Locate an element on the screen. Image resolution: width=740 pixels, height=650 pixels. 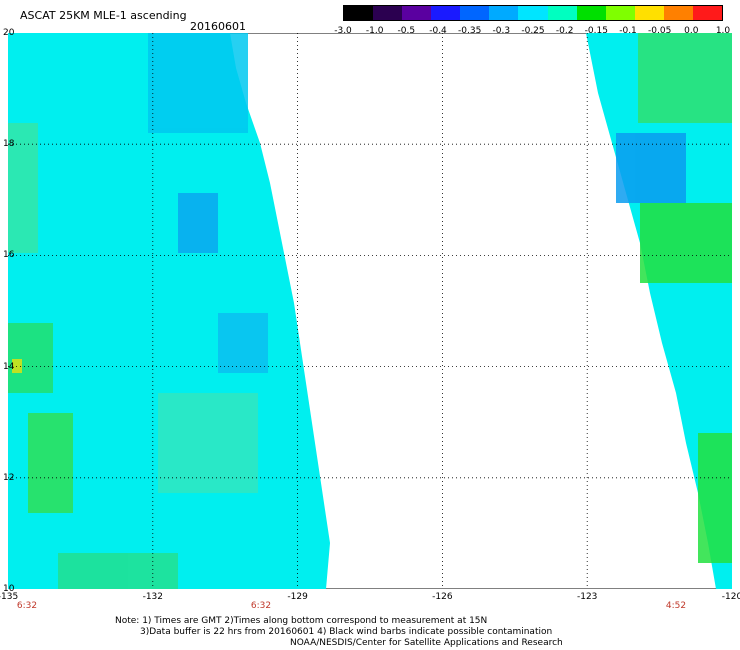
west-yellow-pixel is located at coordinates (17, 366).